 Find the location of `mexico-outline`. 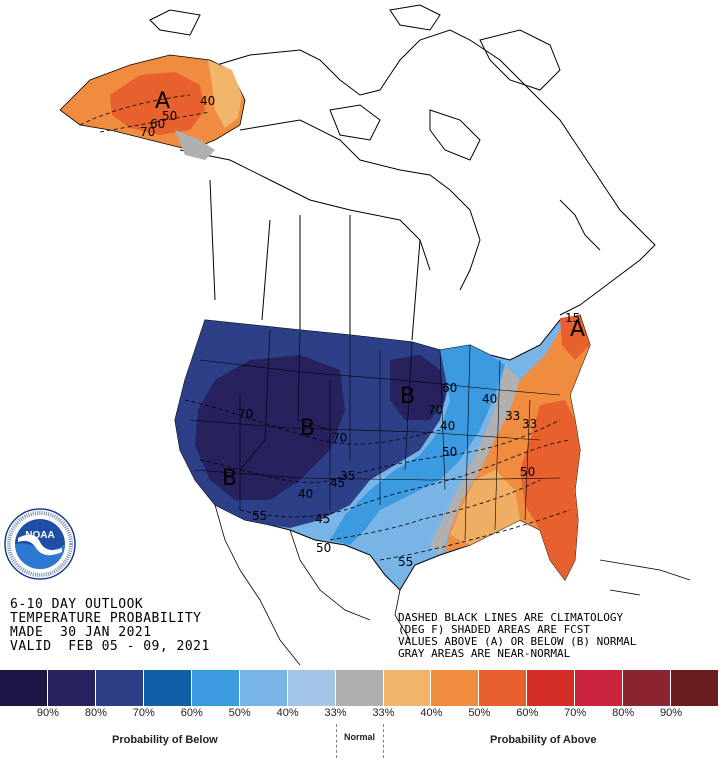

mexico-outline is located at coordinates (452, 585).